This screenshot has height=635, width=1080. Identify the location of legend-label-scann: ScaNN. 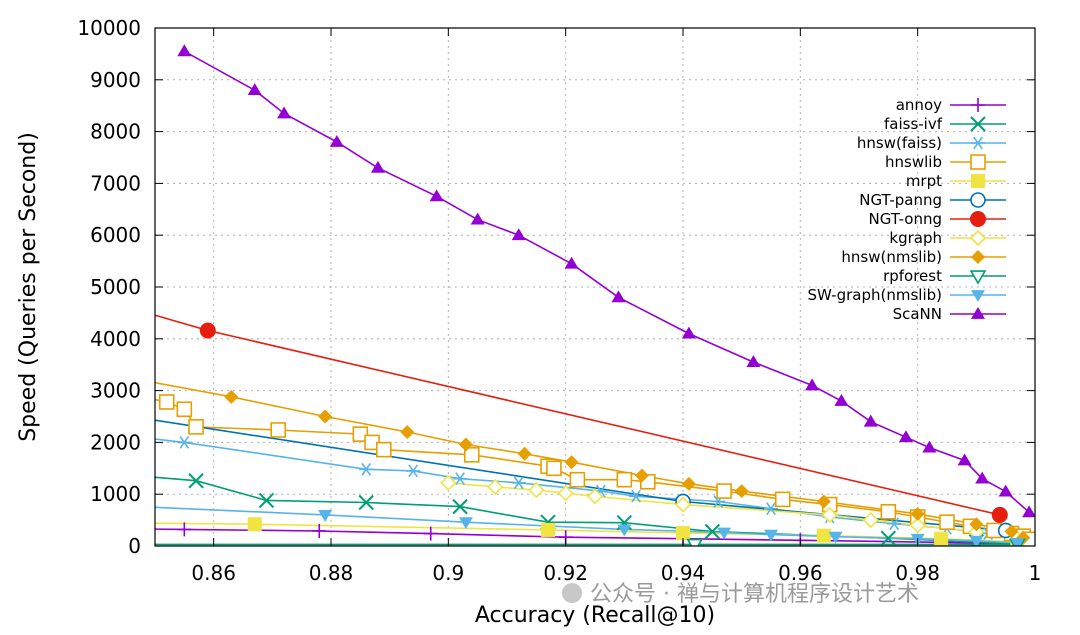
(917, 314).